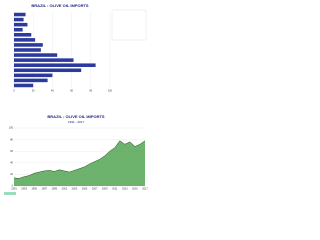 This screenshot has width=320, height=240. I want to click on x-tick-label: 20, so click(33, 91).